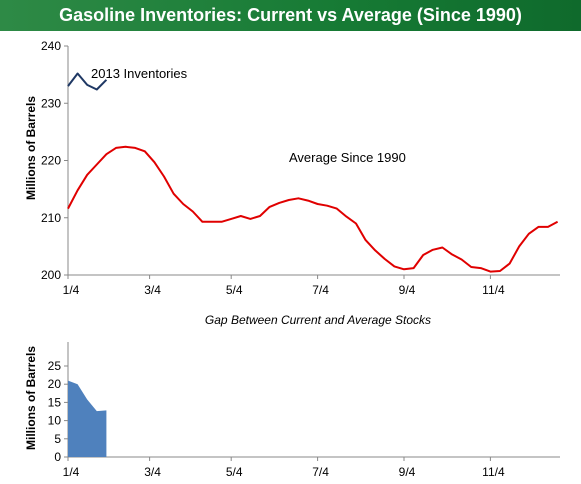  I want to click on gap-area, so click(87, 418).